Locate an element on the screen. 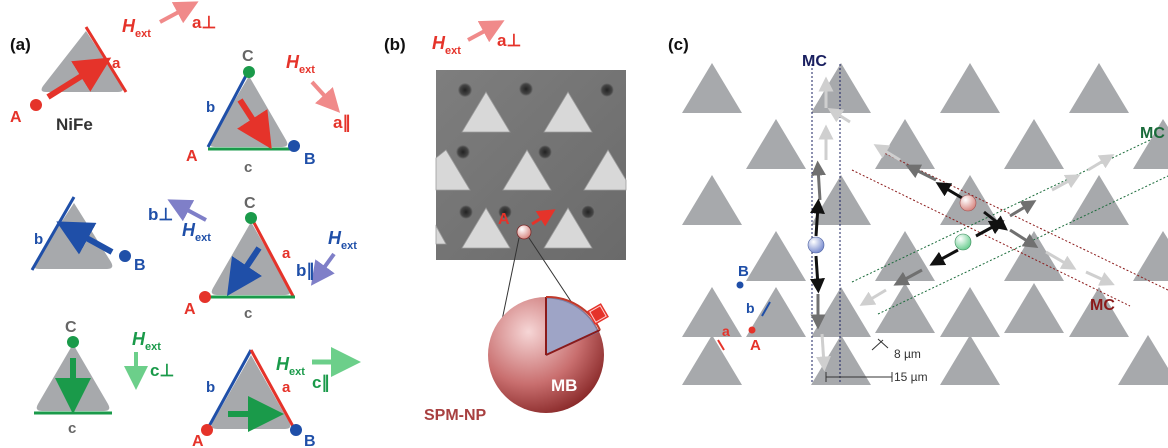 This screenshot has width=1168, height=448. triangle-unit-a-par: C b A B c is located at coordinates (251, 112).